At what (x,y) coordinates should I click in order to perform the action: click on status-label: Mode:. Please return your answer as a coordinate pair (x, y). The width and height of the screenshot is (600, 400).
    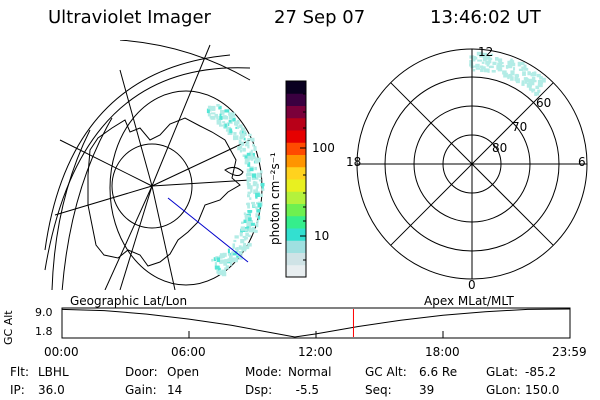
    Looking at the image, I should click on (263, 372).